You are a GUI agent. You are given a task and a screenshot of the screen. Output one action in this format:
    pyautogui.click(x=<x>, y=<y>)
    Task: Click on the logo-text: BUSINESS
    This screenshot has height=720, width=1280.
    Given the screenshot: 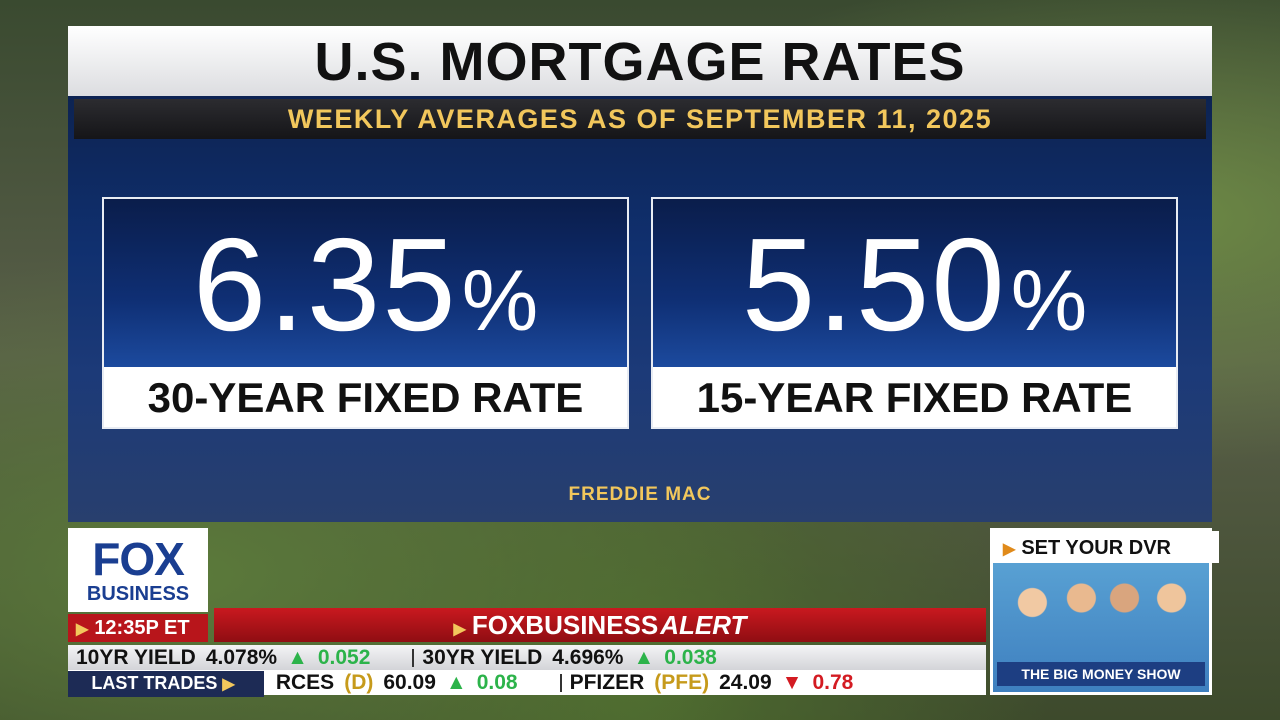 What is the action you would take?
    pyautogui.click(x=138, y=594)
    